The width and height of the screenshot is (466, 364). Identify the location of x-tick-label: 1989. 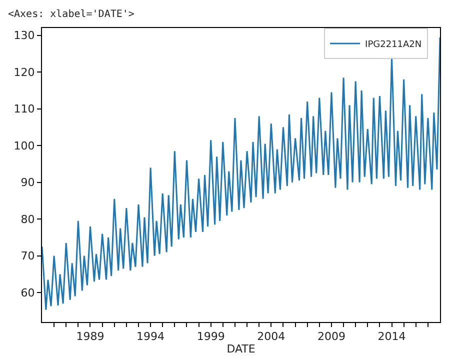
(90, 337).